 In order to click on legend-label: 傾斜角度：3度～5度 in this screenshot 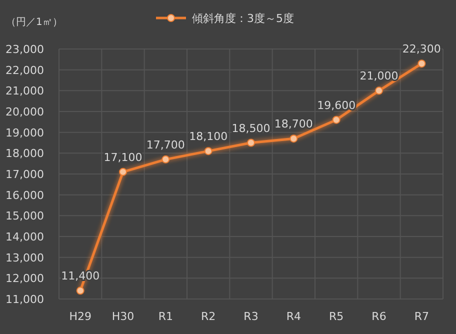, I will do `click(243, 18)`.